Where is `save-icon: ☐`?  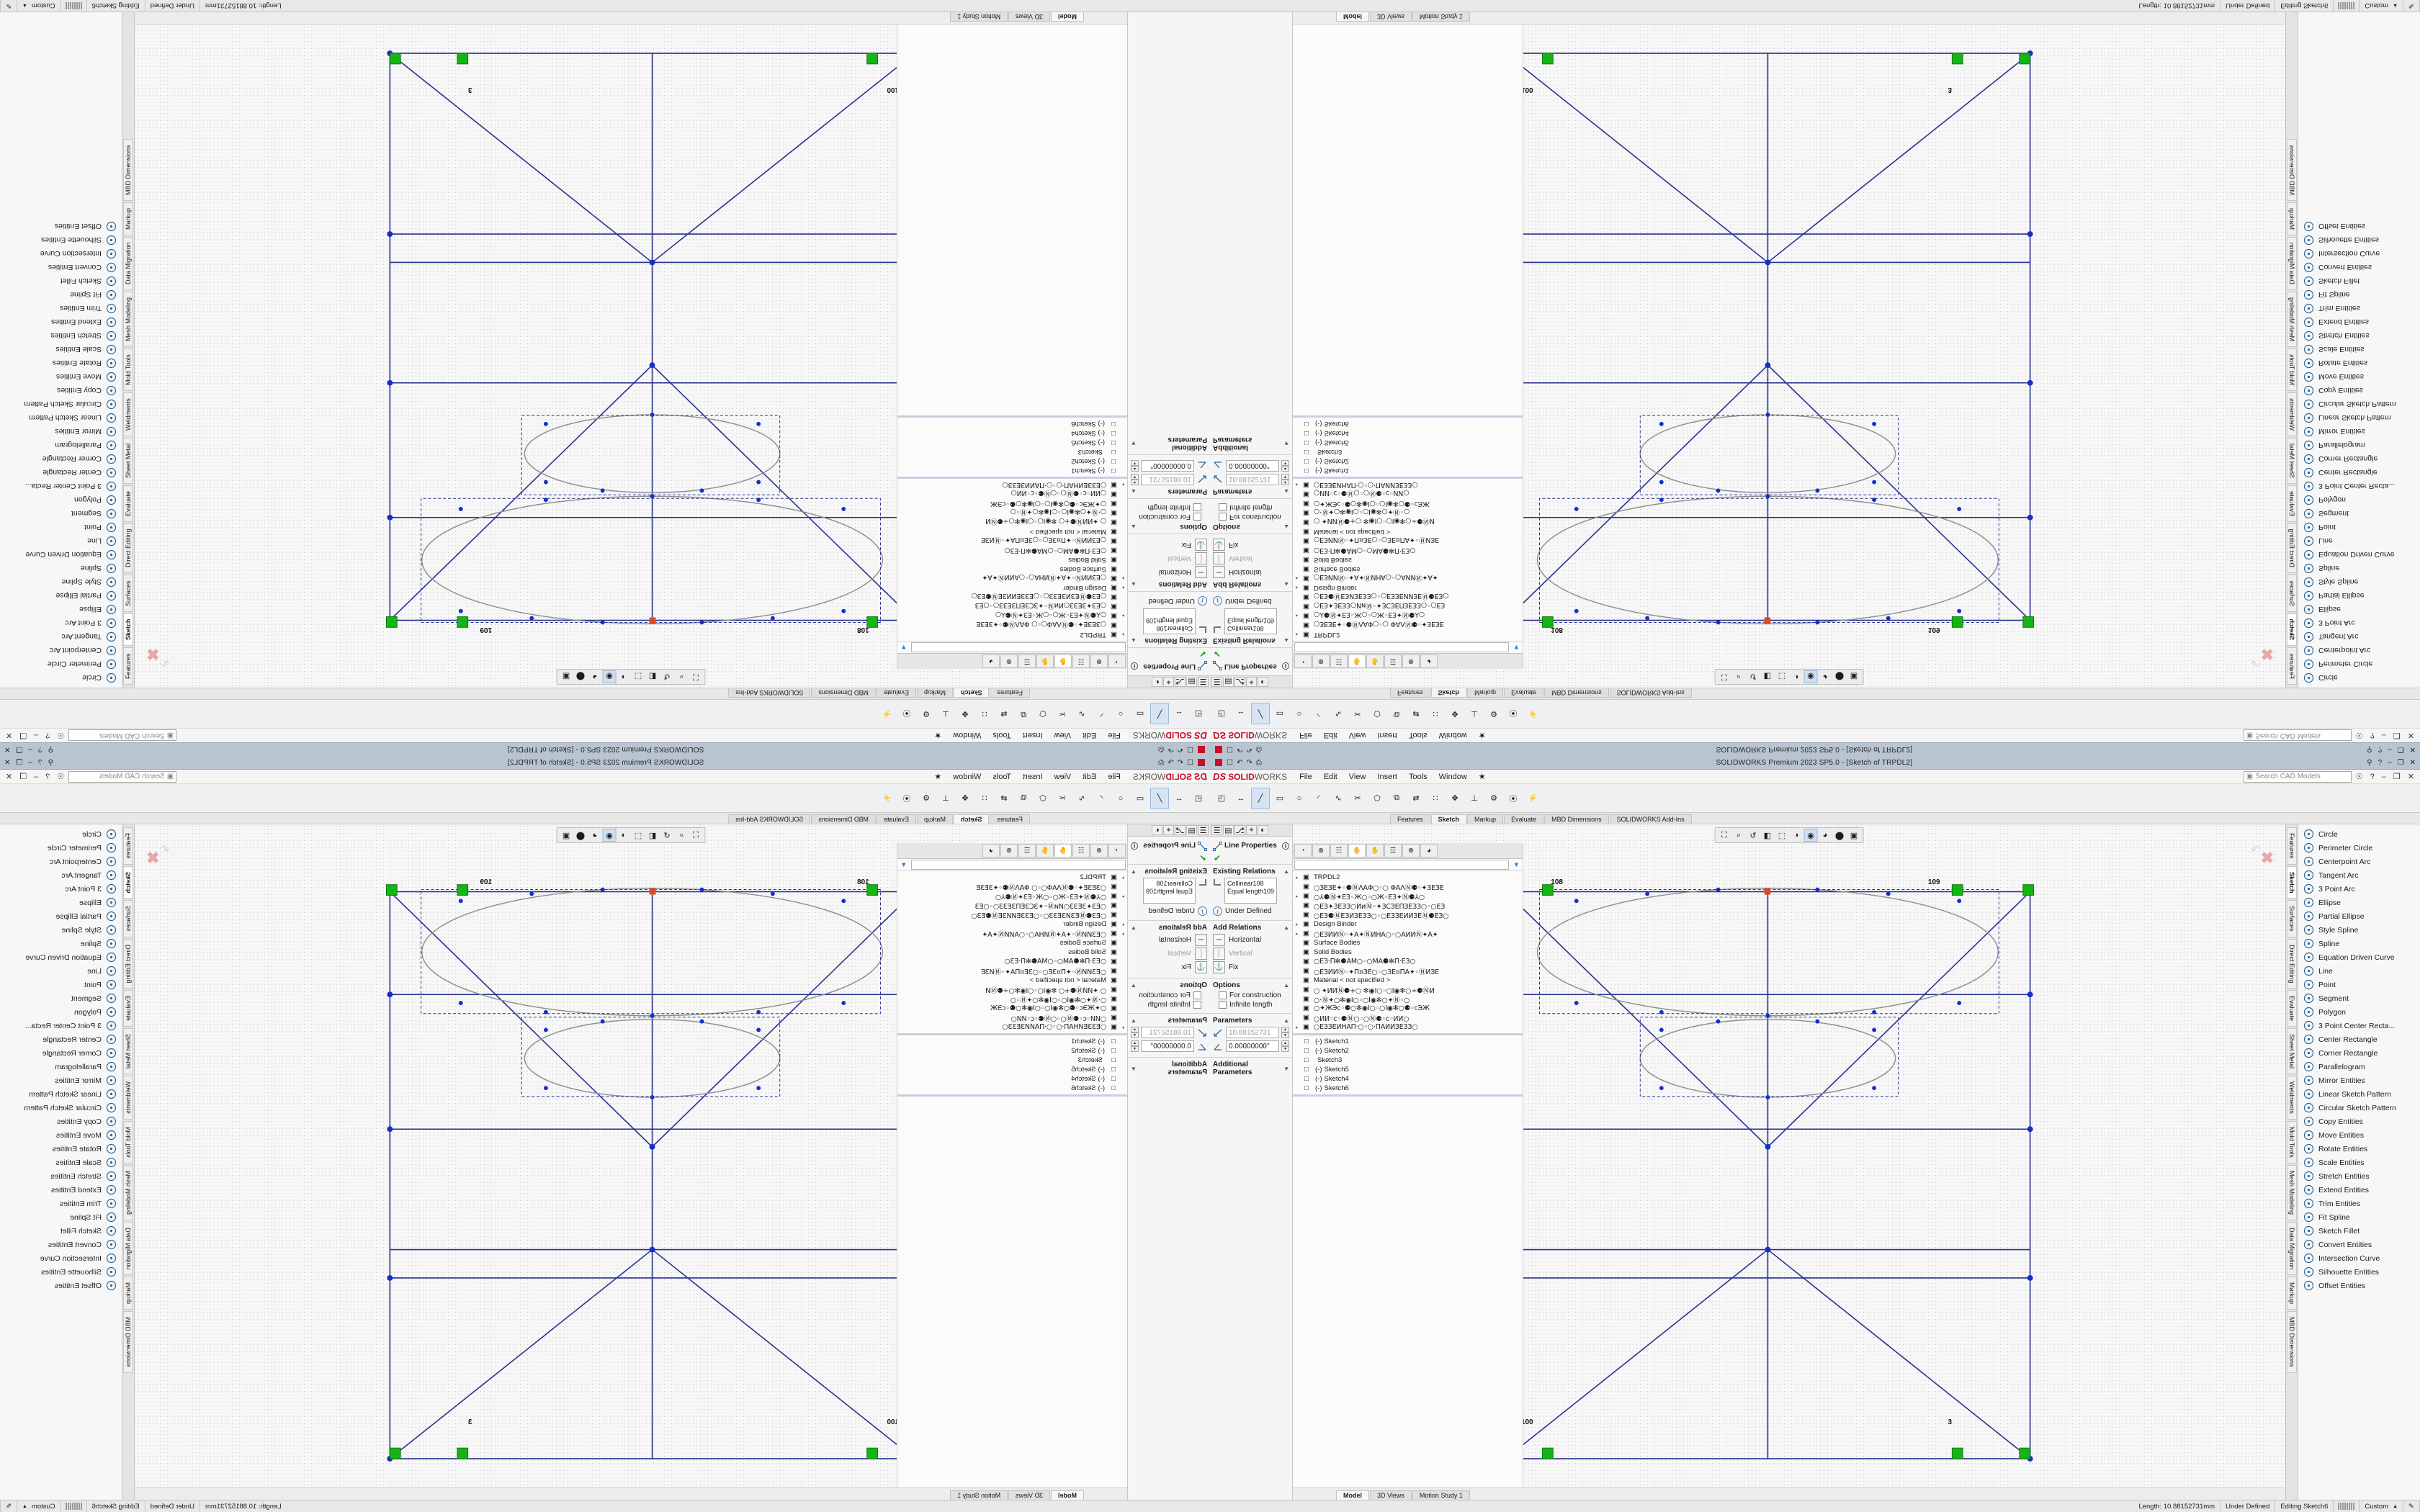 save-icon: ☐ is located at coordinates (1230, 749).